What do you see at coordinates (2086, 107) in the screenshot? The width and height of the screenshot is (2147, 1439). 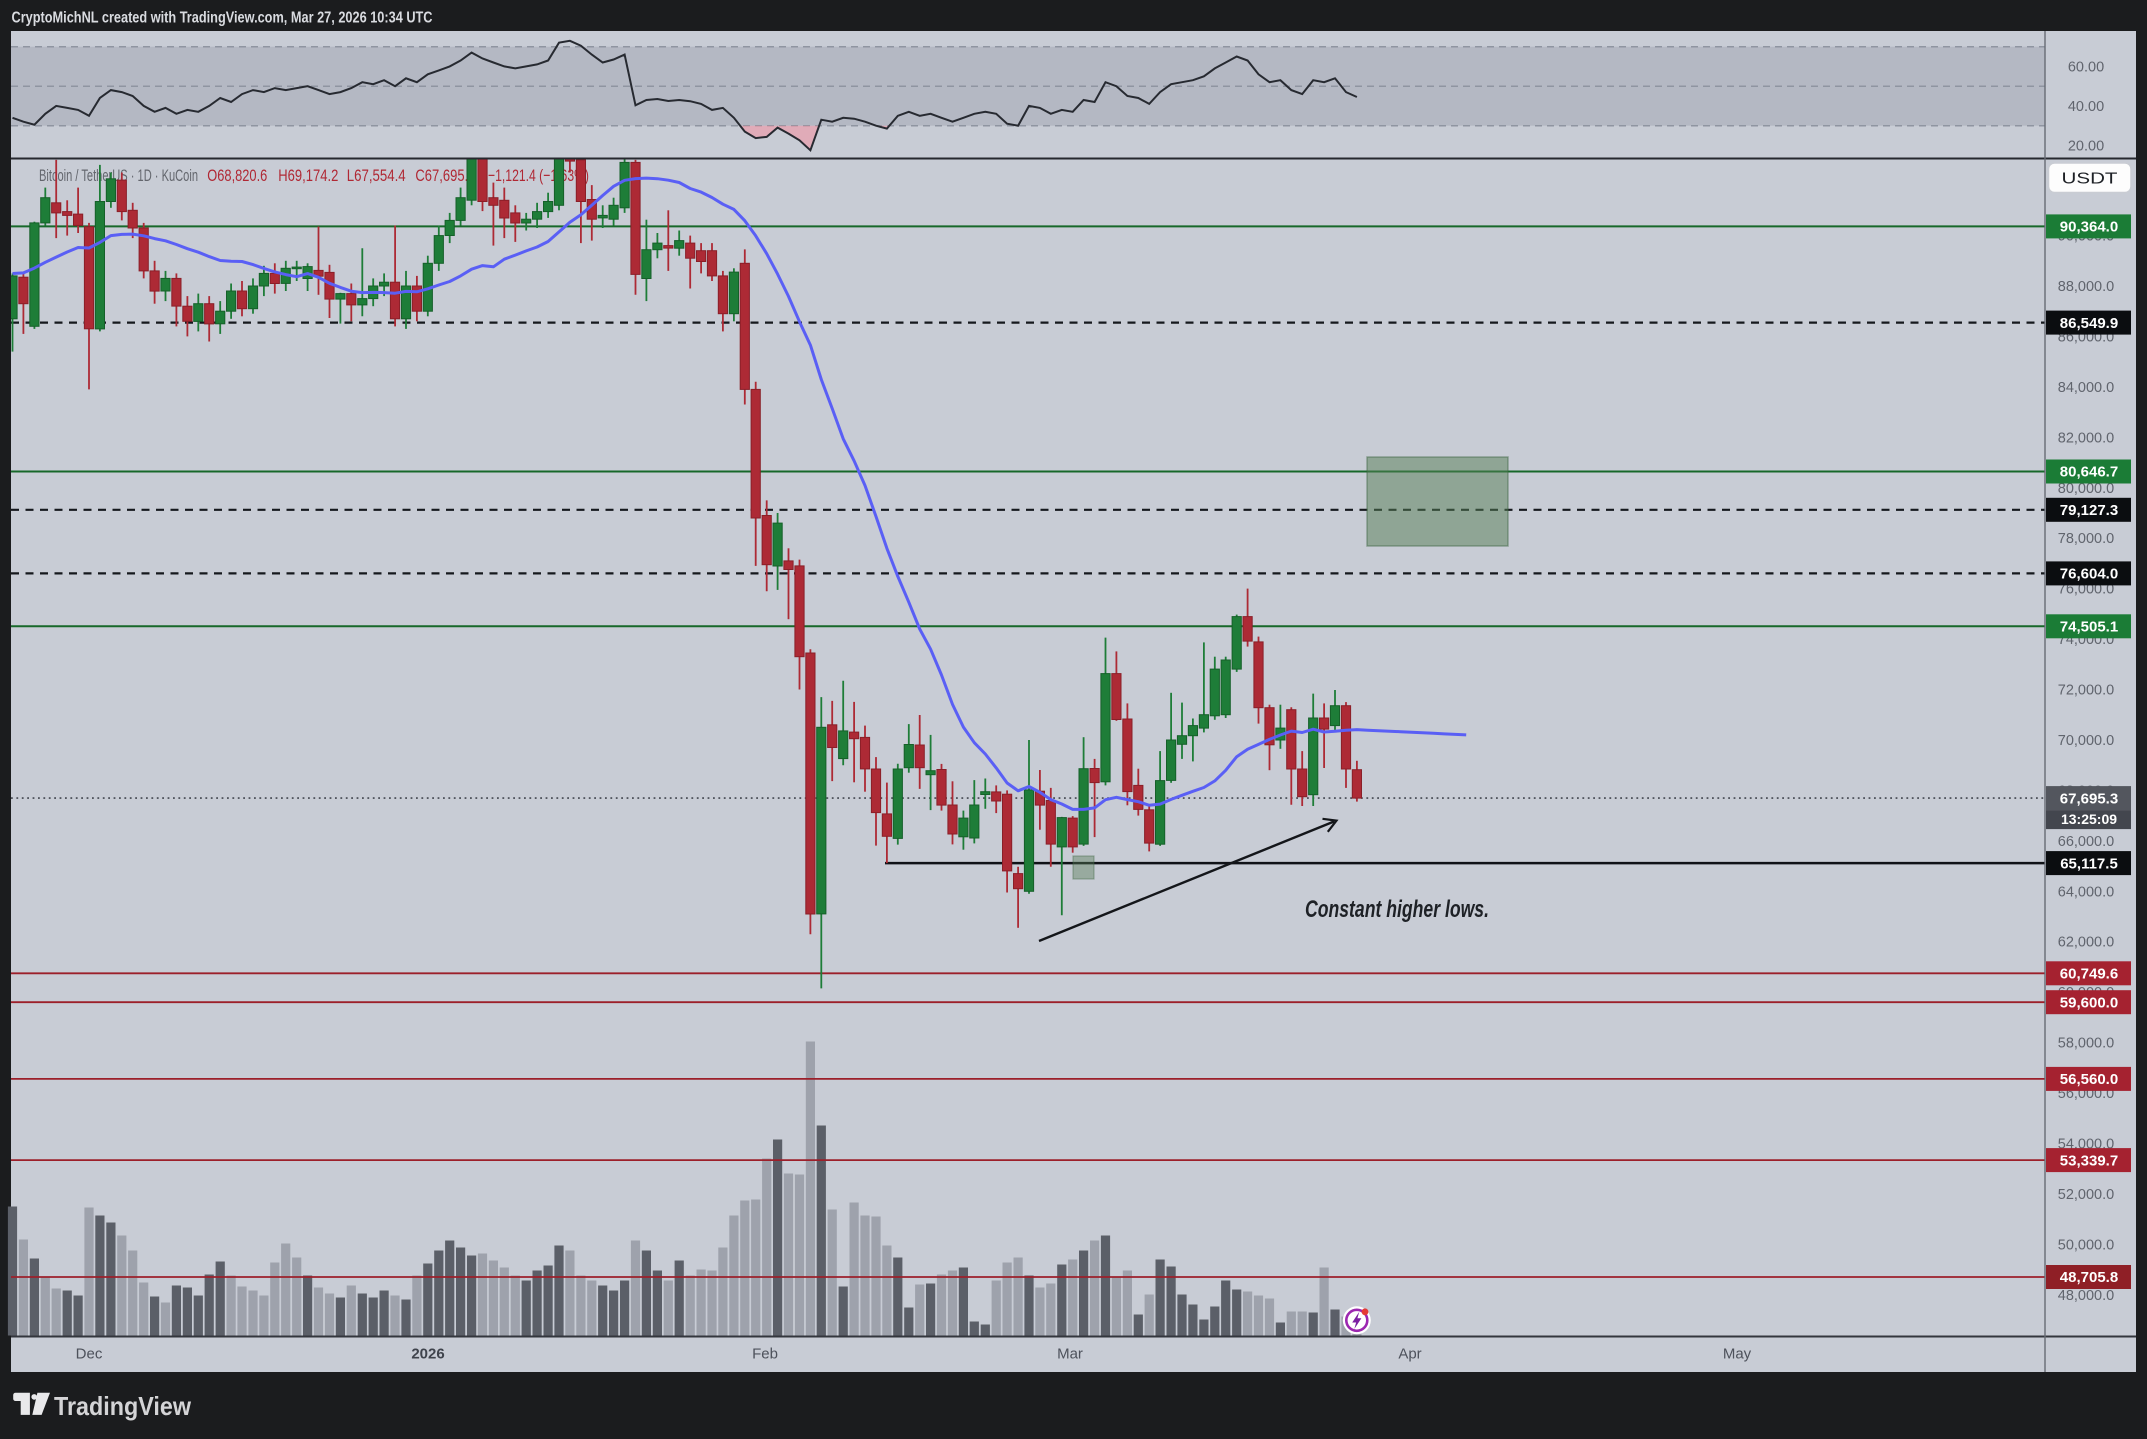 I see `svg-text: 40.00` at bounding box center [2086, 107].